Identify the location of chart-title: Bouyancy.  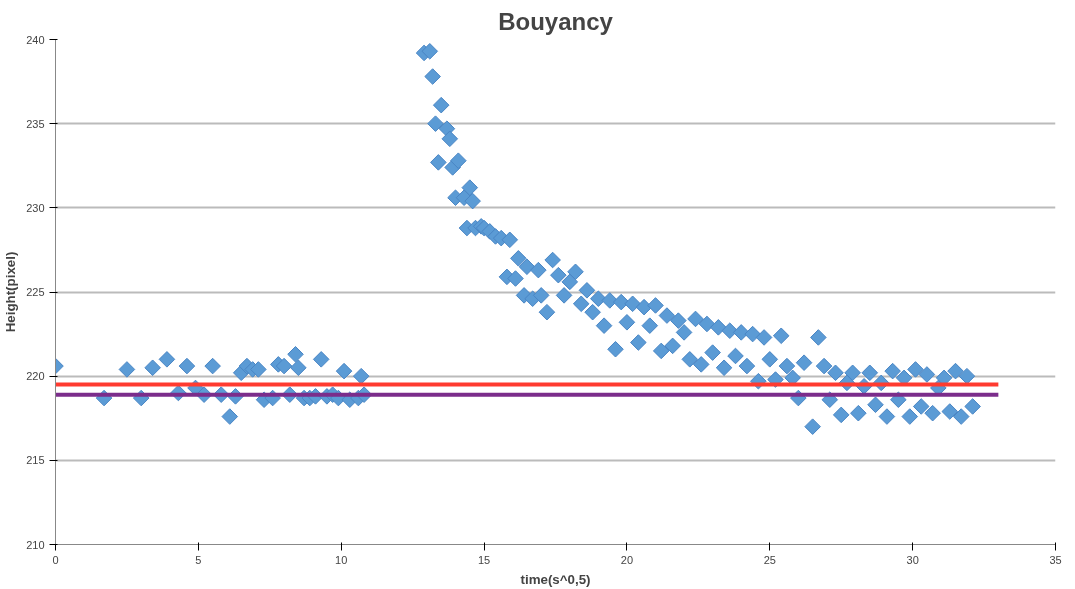
(556, 21).